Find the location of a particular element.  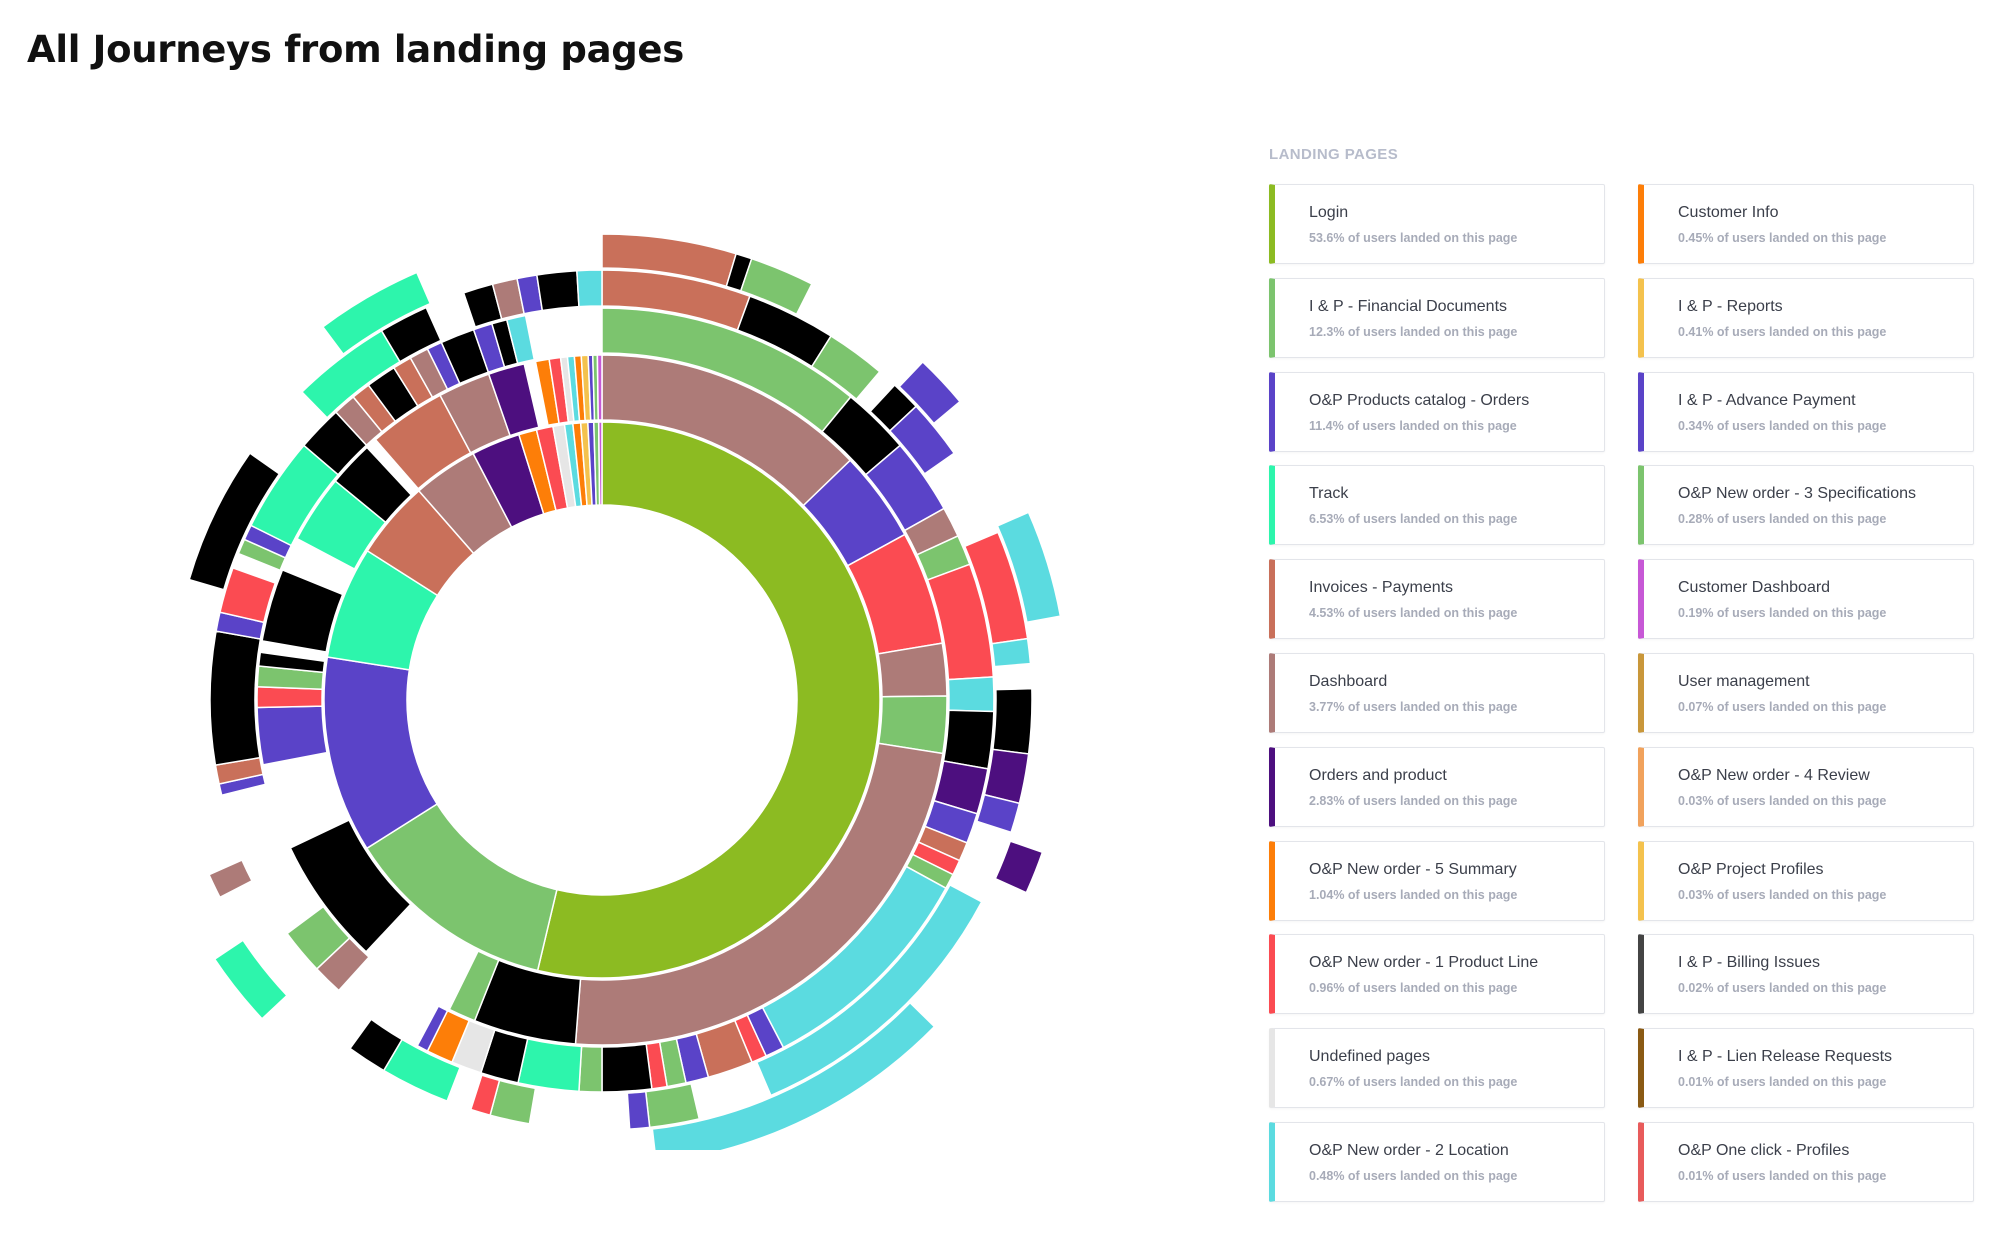

landing-page-name: Dashboard is located at coordinates (1348, 681).